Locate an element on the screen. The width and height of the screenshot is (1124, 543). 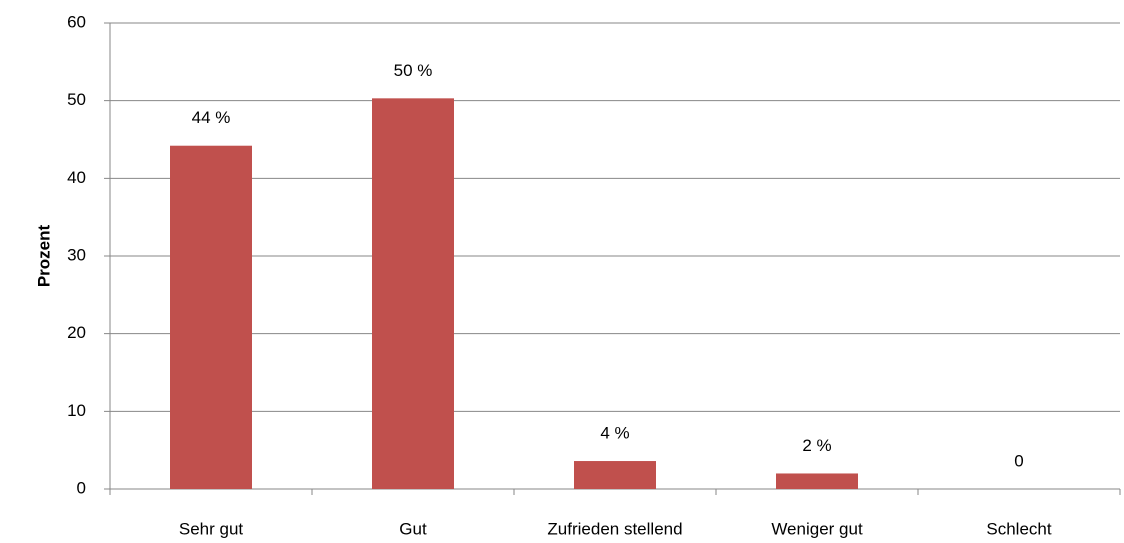
value-label: 0 is located at coordinates (1018, 460).